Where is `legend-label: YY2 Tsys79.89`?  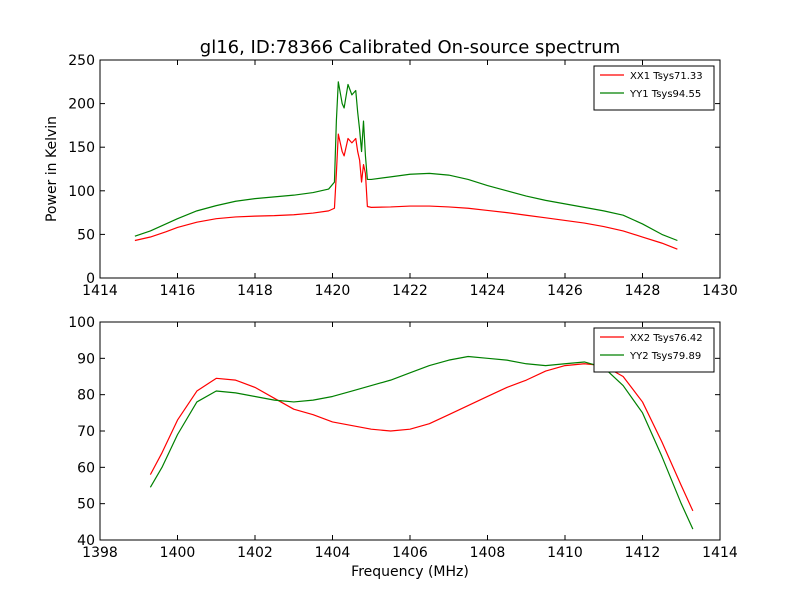
legend-label: YY2 Tsys79.89 is located at coordinates (665, 356).